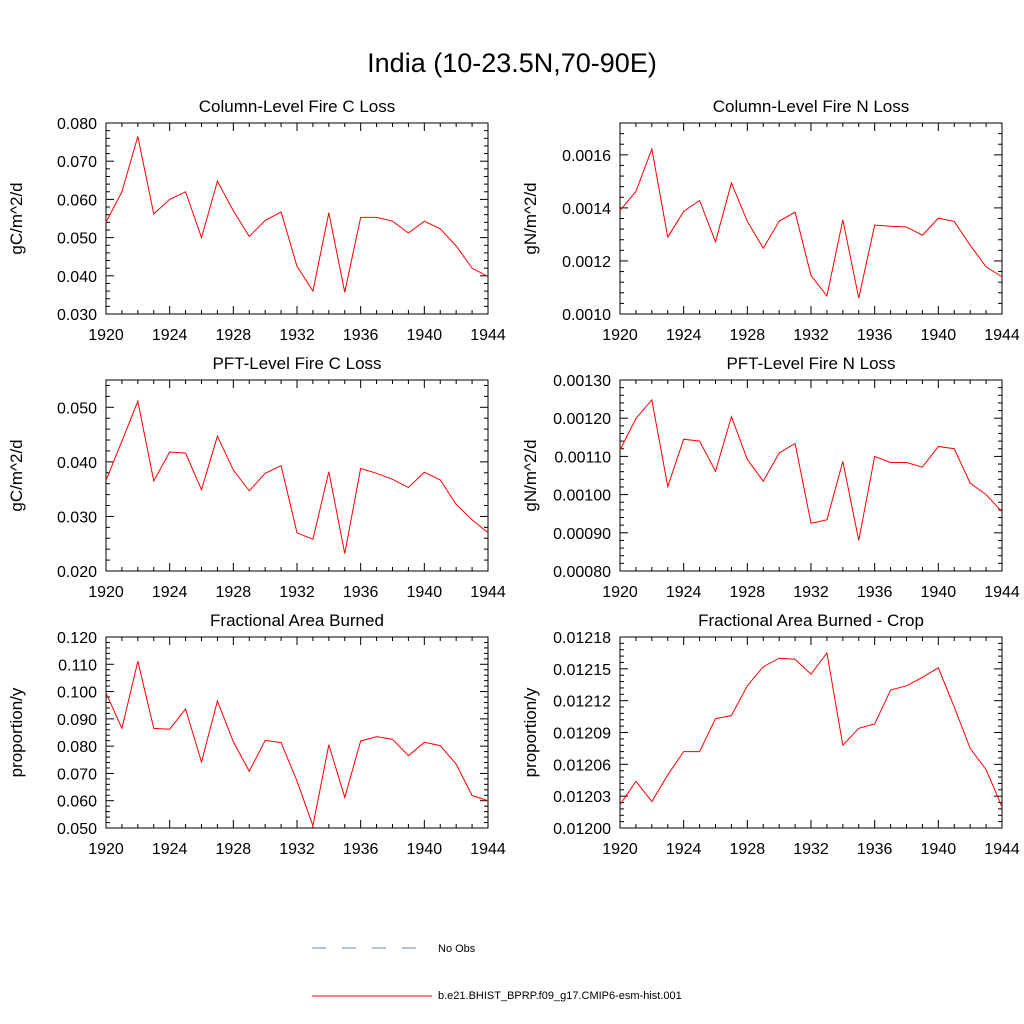  What do you see at coordinates (77, 638) in the screenshot?
I see `y-tick-label: 0.120` at bounding box center [77, 638].